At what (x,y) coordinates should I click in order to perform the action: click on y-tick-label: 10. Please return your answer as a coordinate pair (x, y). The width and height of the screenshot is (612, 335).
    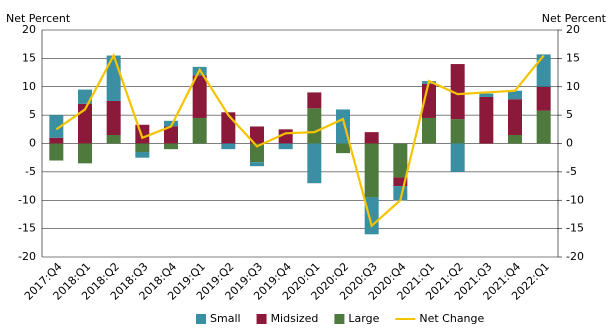
    Looking at the image, I should click on (29, 86).